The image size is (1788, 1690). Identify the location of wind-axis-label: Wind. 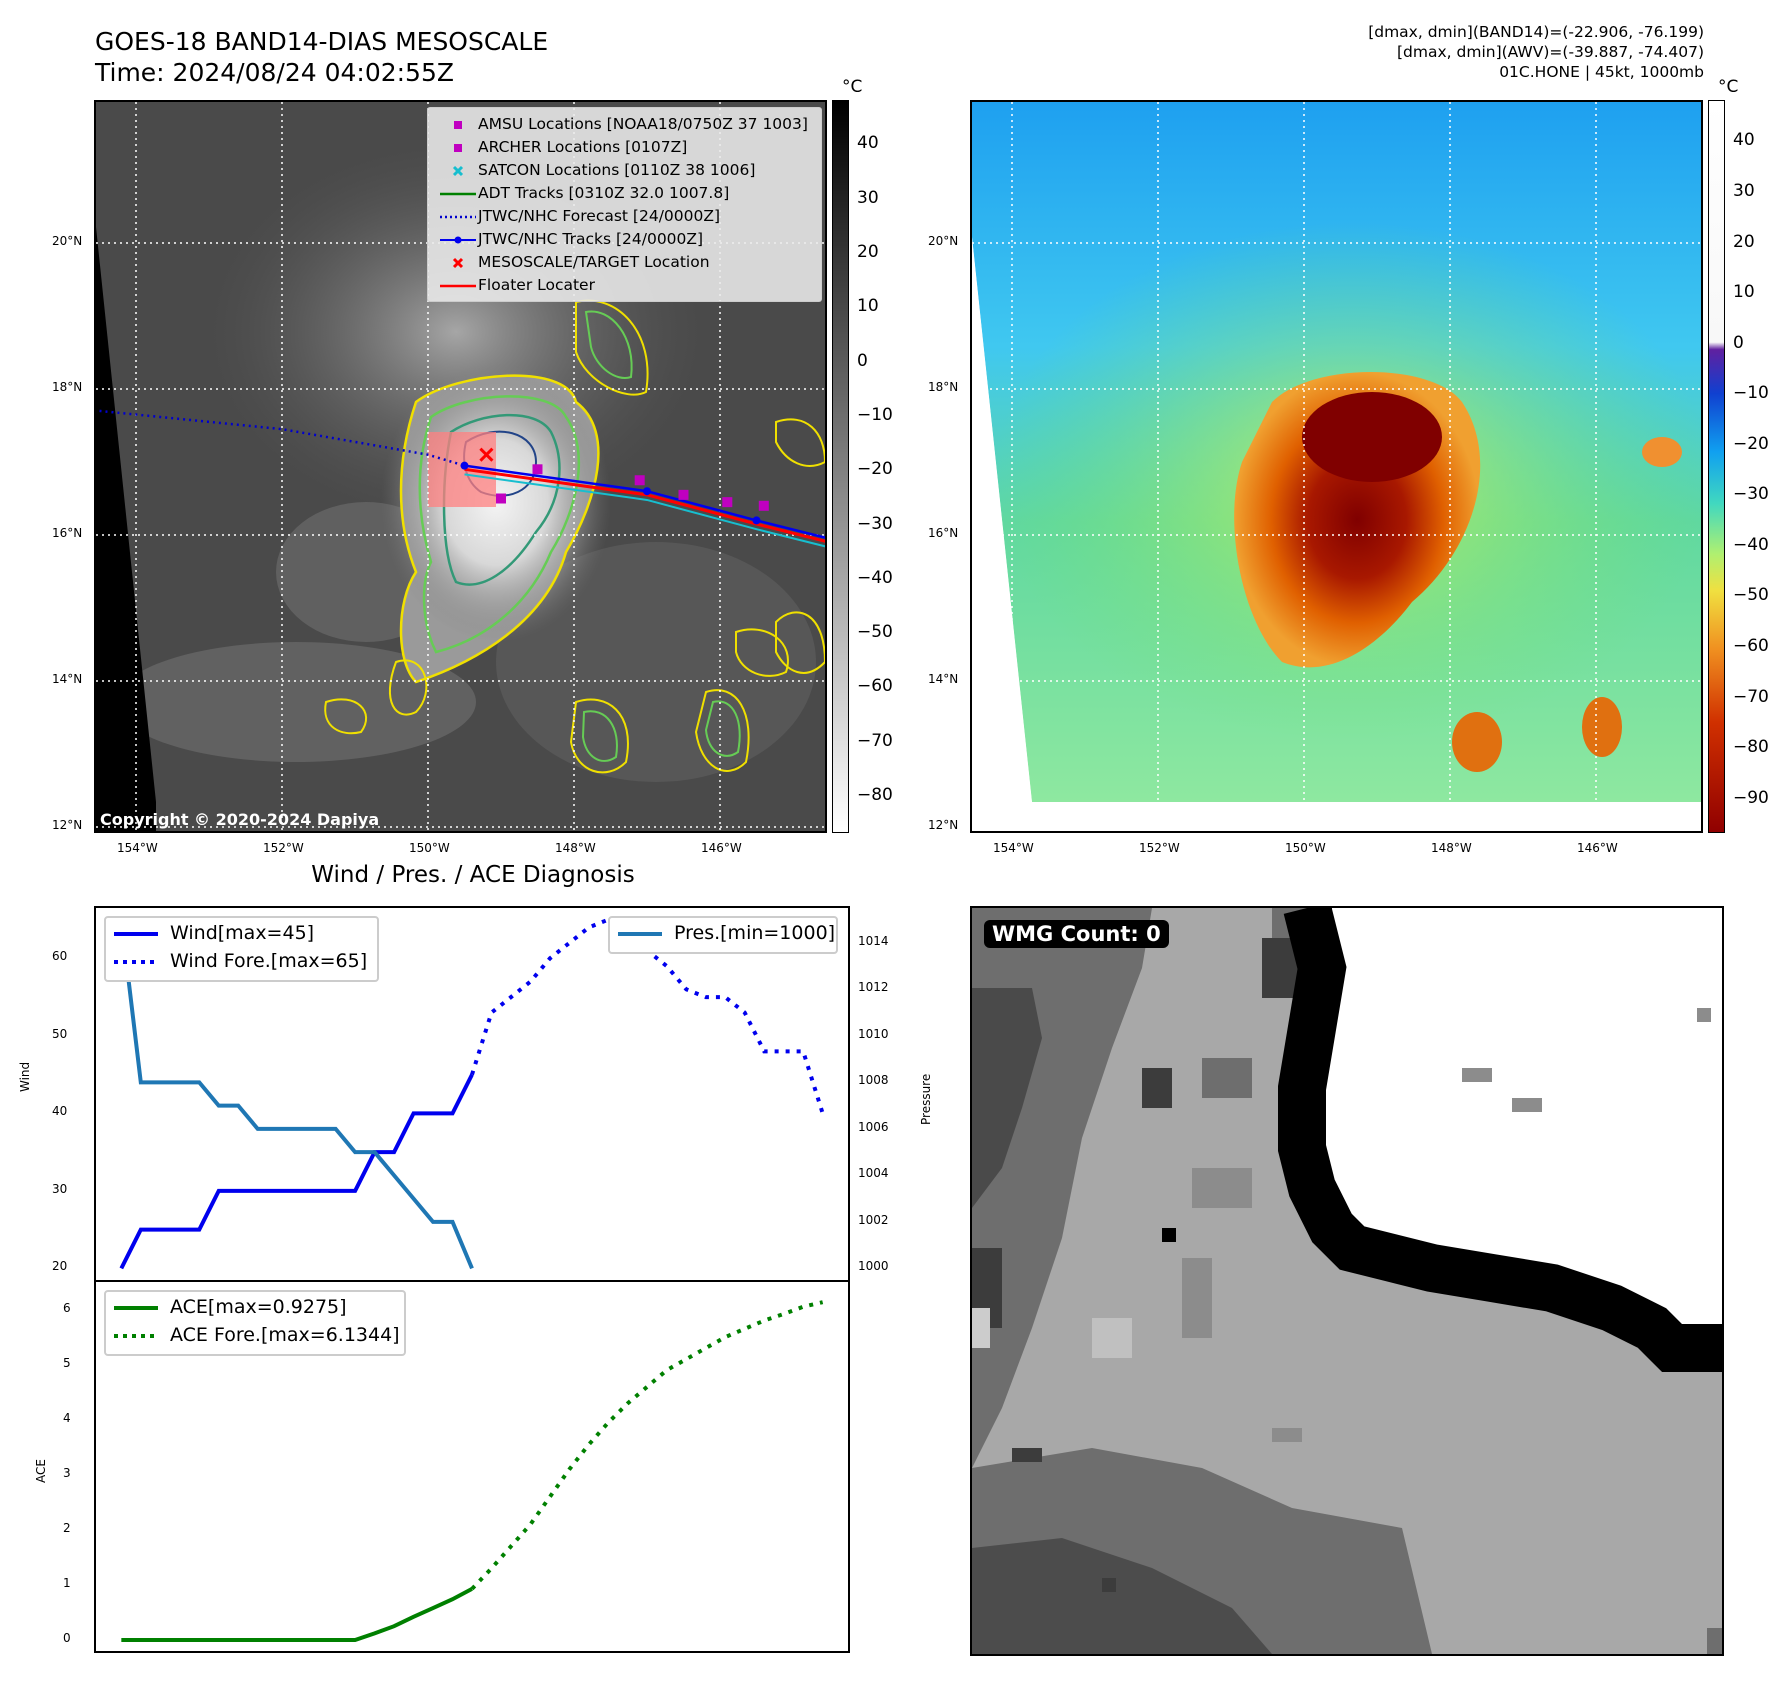
(25, 1076).